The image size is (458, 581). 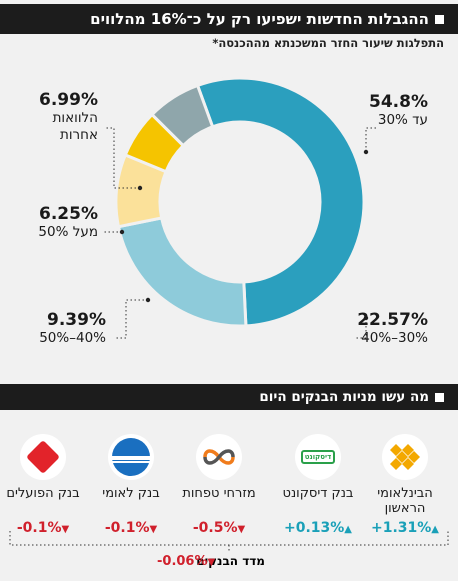 I want to click on discount-bank-icon: דיסקונט, so click(x=318, y=457).